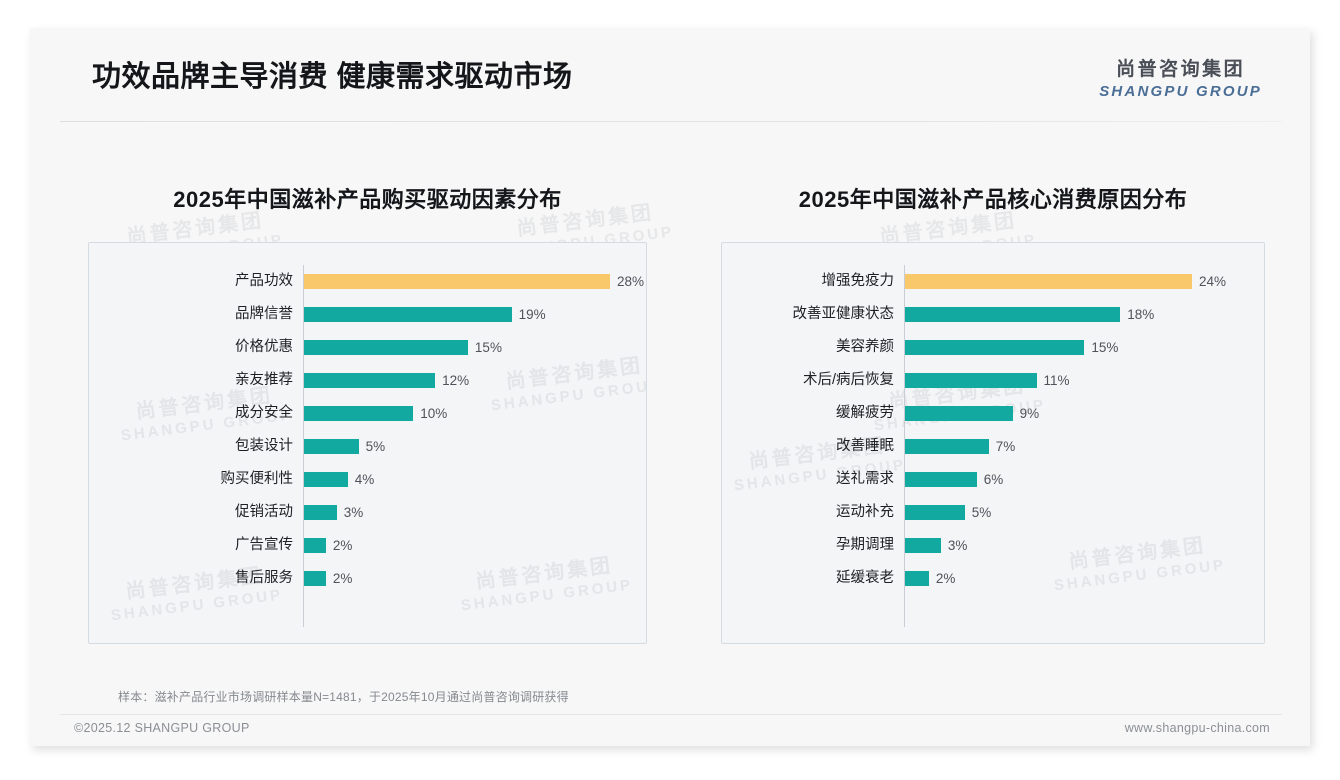  I want to click on bar-row: 术后/病后恢复 11%, so click(993, 380).